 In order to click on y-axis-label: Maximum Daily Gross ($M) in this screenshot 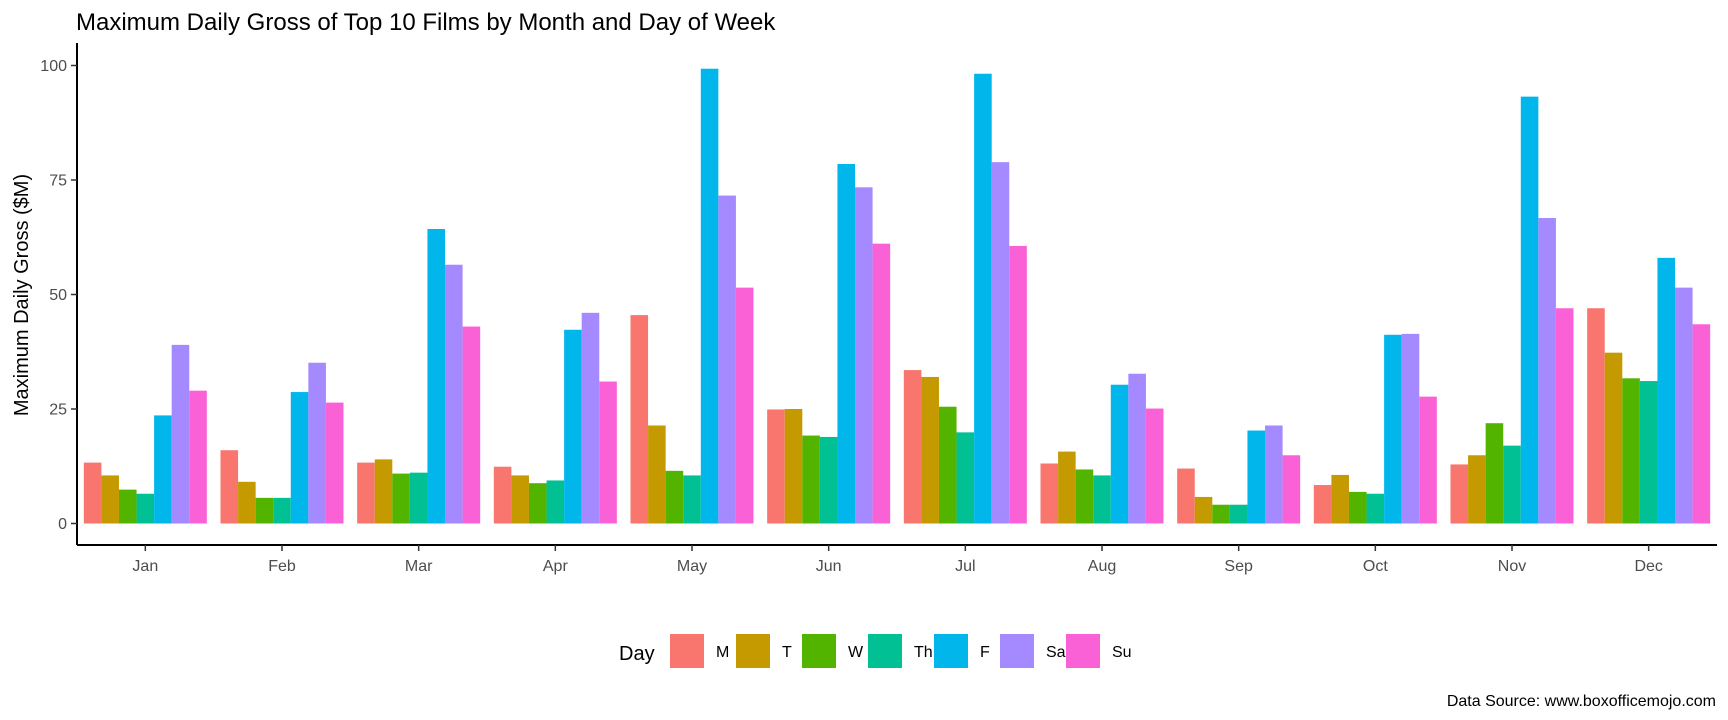, I will do `click(22, 295)`.